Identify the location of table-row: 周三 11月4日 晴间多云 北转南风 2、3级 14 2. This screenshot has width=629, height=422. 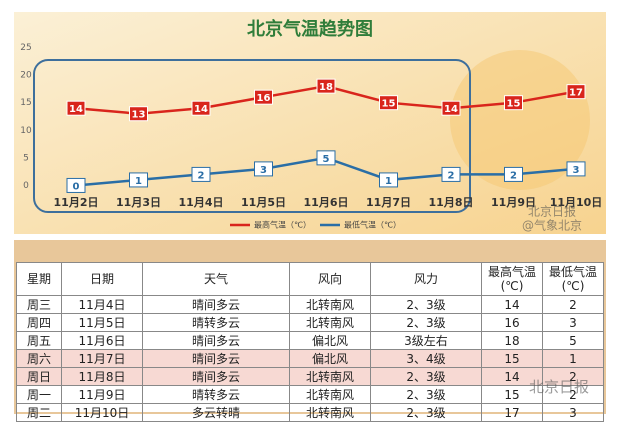
(310, 304).